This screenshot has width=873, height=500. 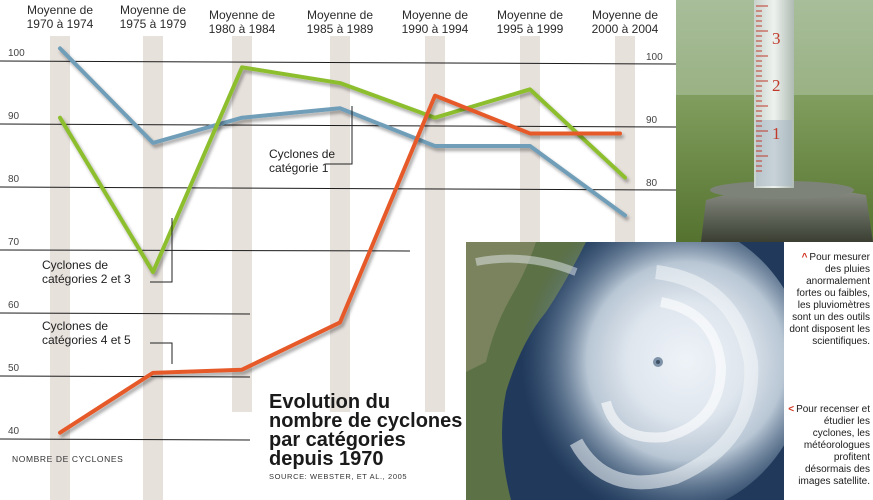 I want to click on title-line-4: depuis 1970, so click(x=326, y=459).